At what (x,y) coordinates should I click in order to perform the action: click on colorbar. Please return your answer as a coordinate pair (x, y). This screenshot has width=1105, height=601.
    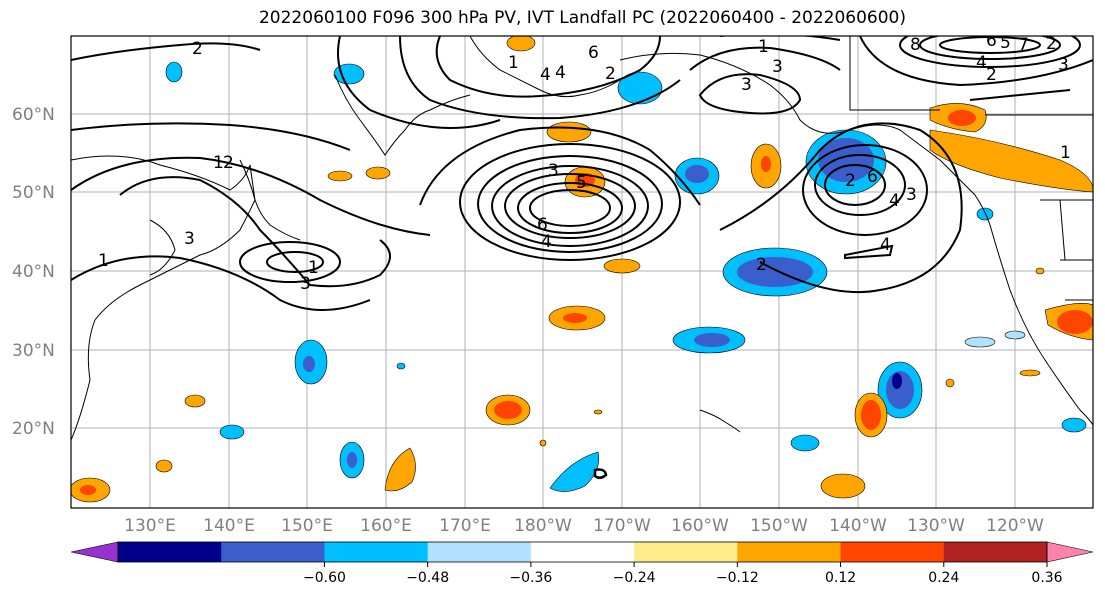
    Looking at the image, I should click on (582, 552).